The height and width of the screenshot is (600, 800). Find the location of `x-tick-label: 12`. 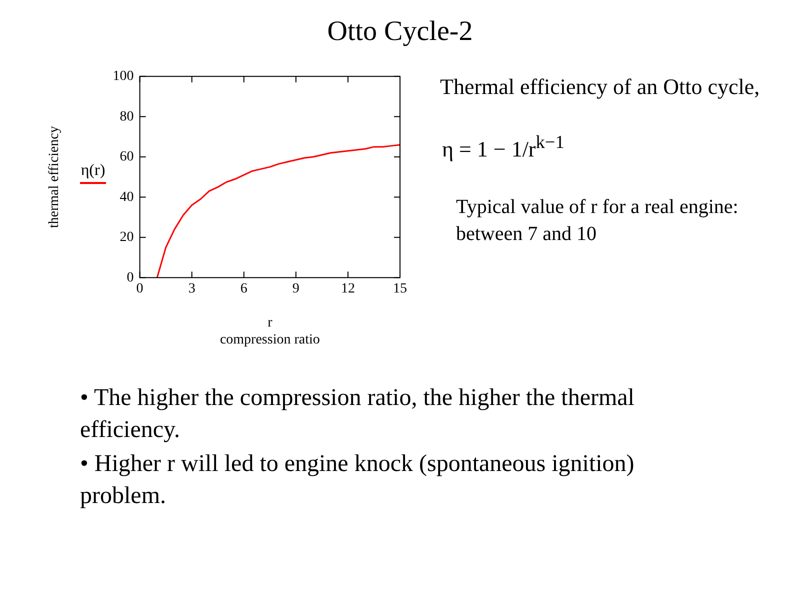

x-tick-label: 12 is located at coordinates (347, 289).